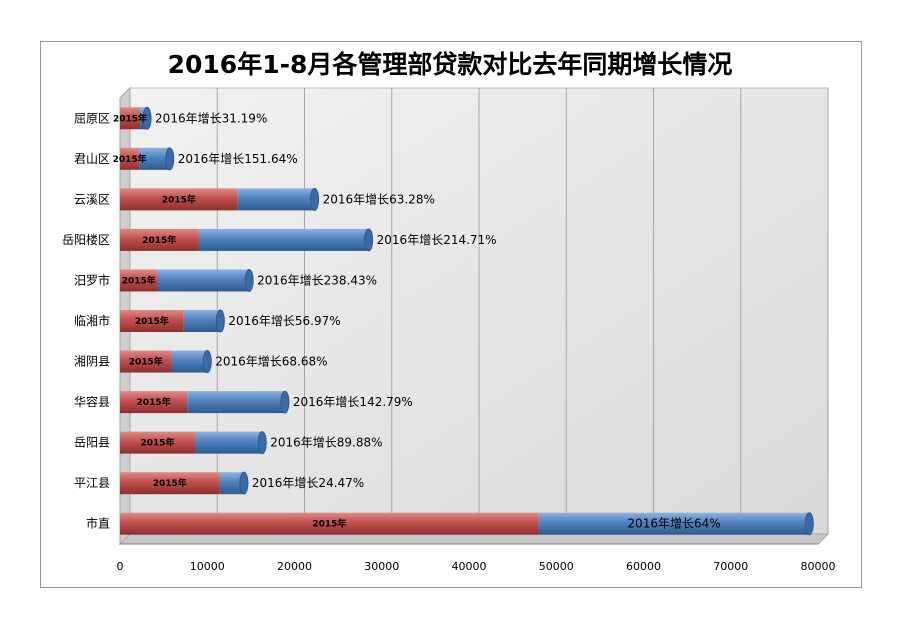  What do you see at coordinates (284, 321) in the screenshot?
I see `bar-2016-label: 2016年增长56.97%` at bounding box center [284, 321].